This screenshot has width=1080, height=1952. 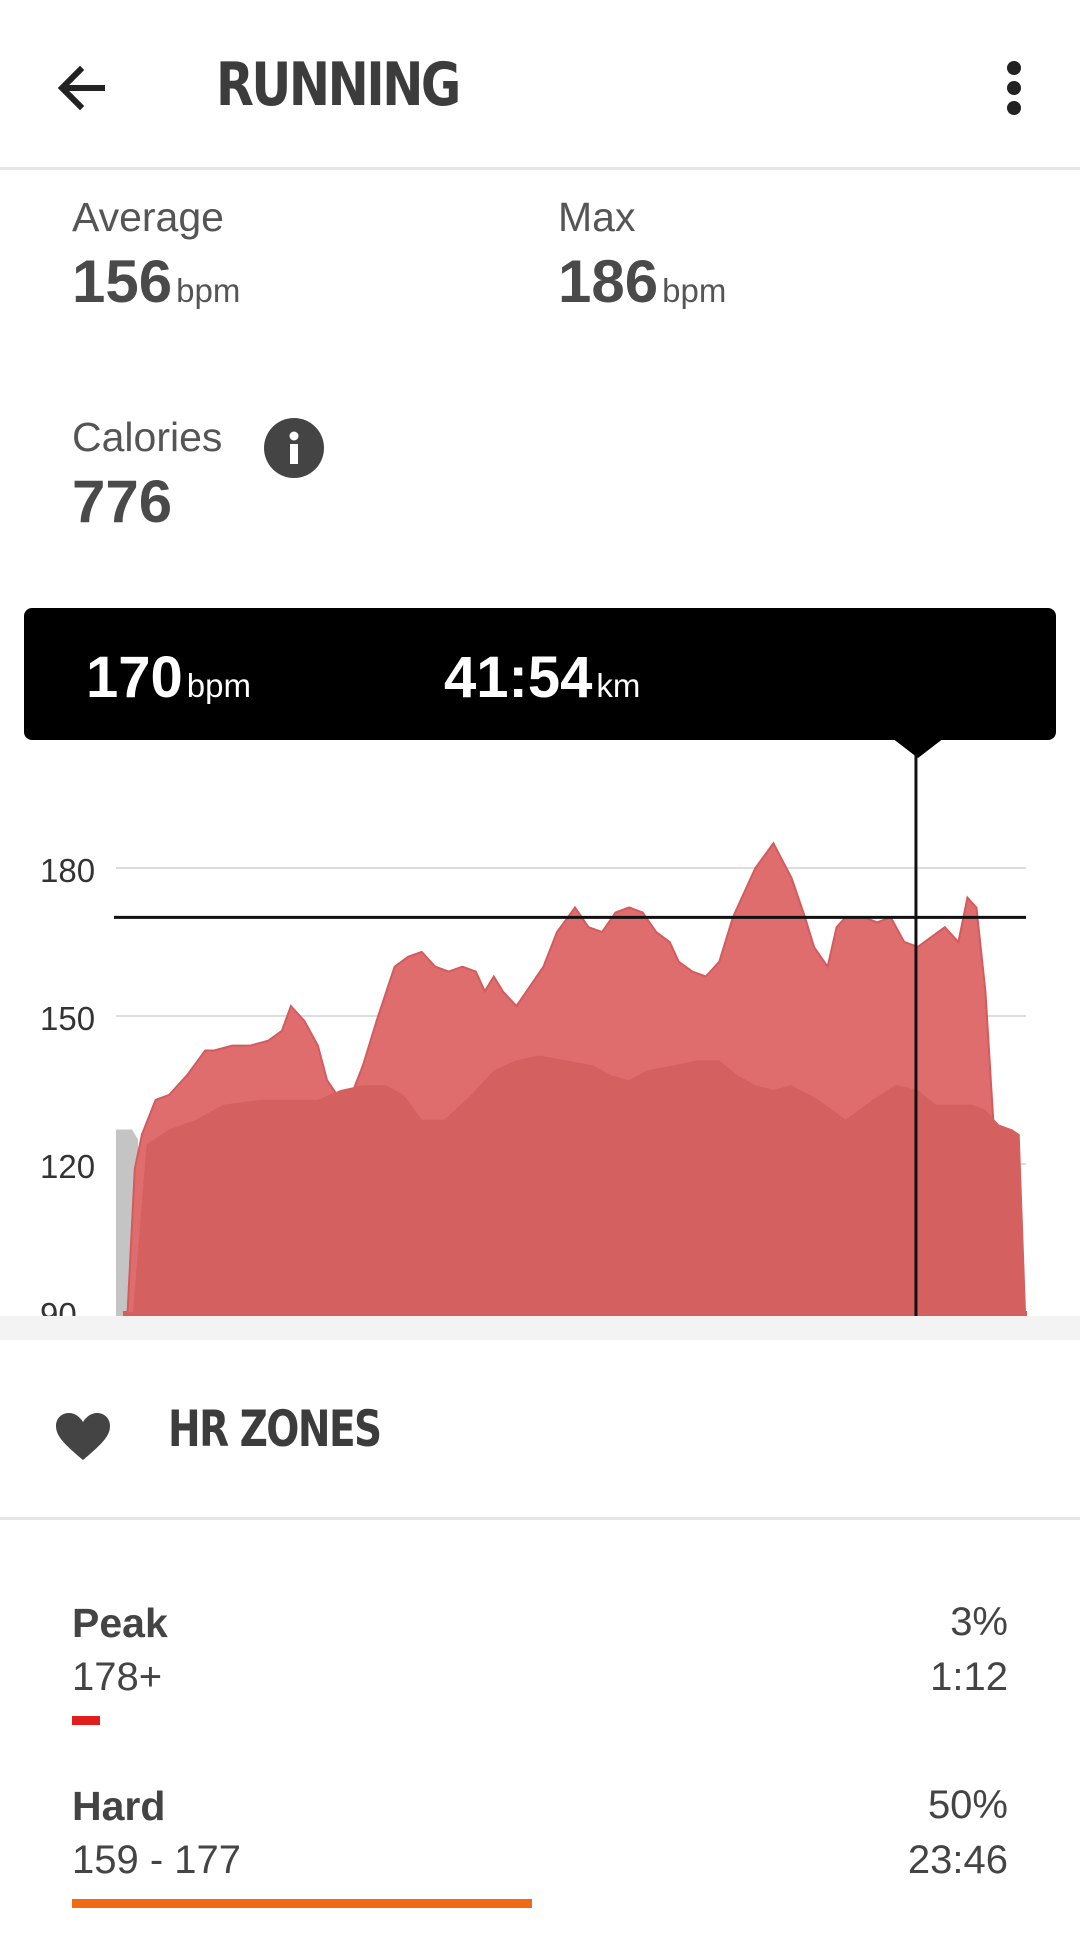 What do you see at coordinates (967, 1805) in the screenshot?
I see `zone-percent: 50%` at bounding box center [967, 1805].